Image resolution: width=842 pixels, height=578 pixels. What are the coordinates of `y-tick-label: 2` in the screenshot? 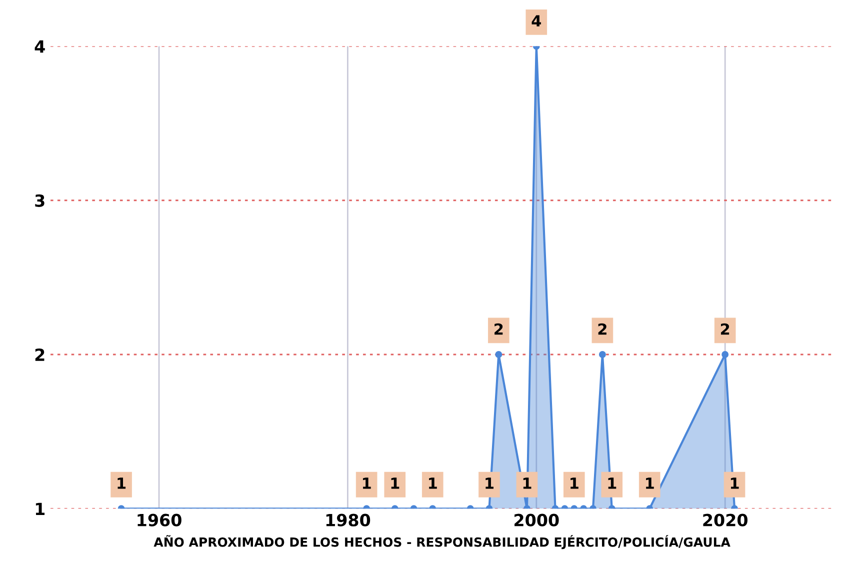 It's located at (39, 354).